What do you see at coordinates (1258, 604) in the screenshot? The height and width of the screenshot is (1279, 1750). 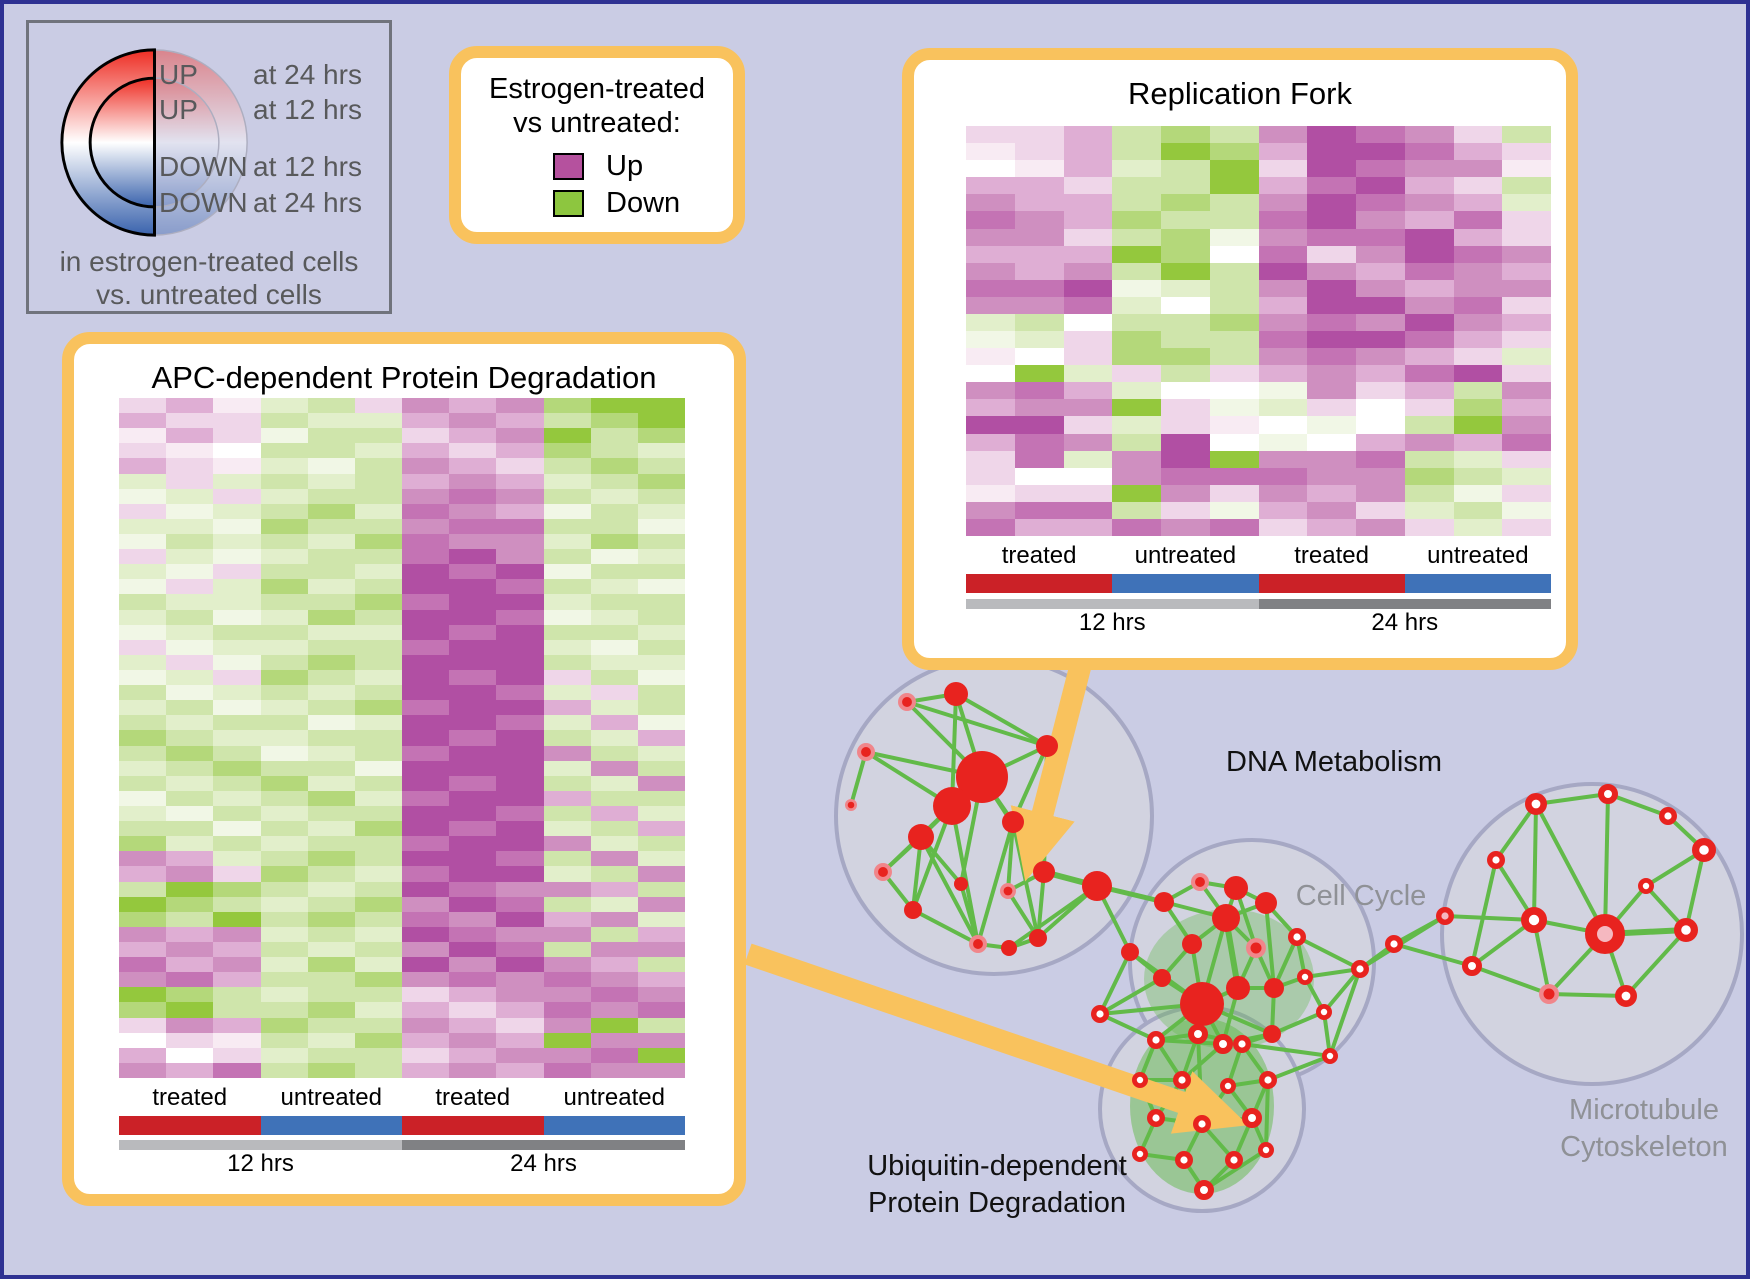 I see `time-color-bar` at bounding box center [1258, 604].